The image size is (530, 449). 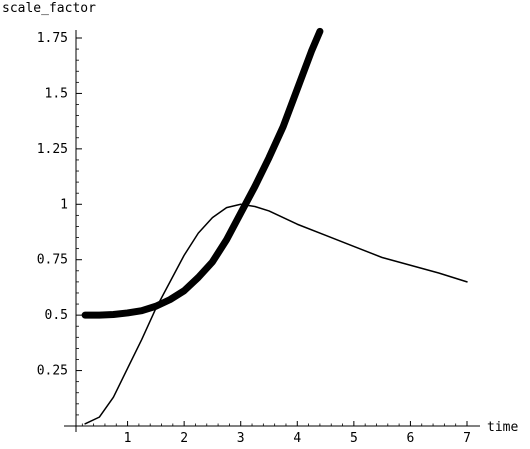 I want to click on x-tick-label: 3, so click(x=241, y=438).